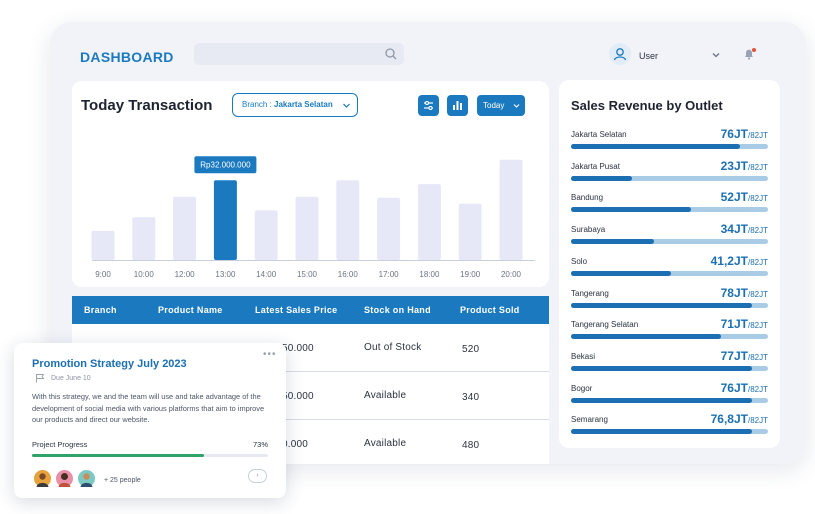 The width and height of the screenshot is (815, 514). What do you see at coordinates (734, 324) in the screenshot?
I see `outlet-revenue: 71JT` at bounding box center [734, 324].